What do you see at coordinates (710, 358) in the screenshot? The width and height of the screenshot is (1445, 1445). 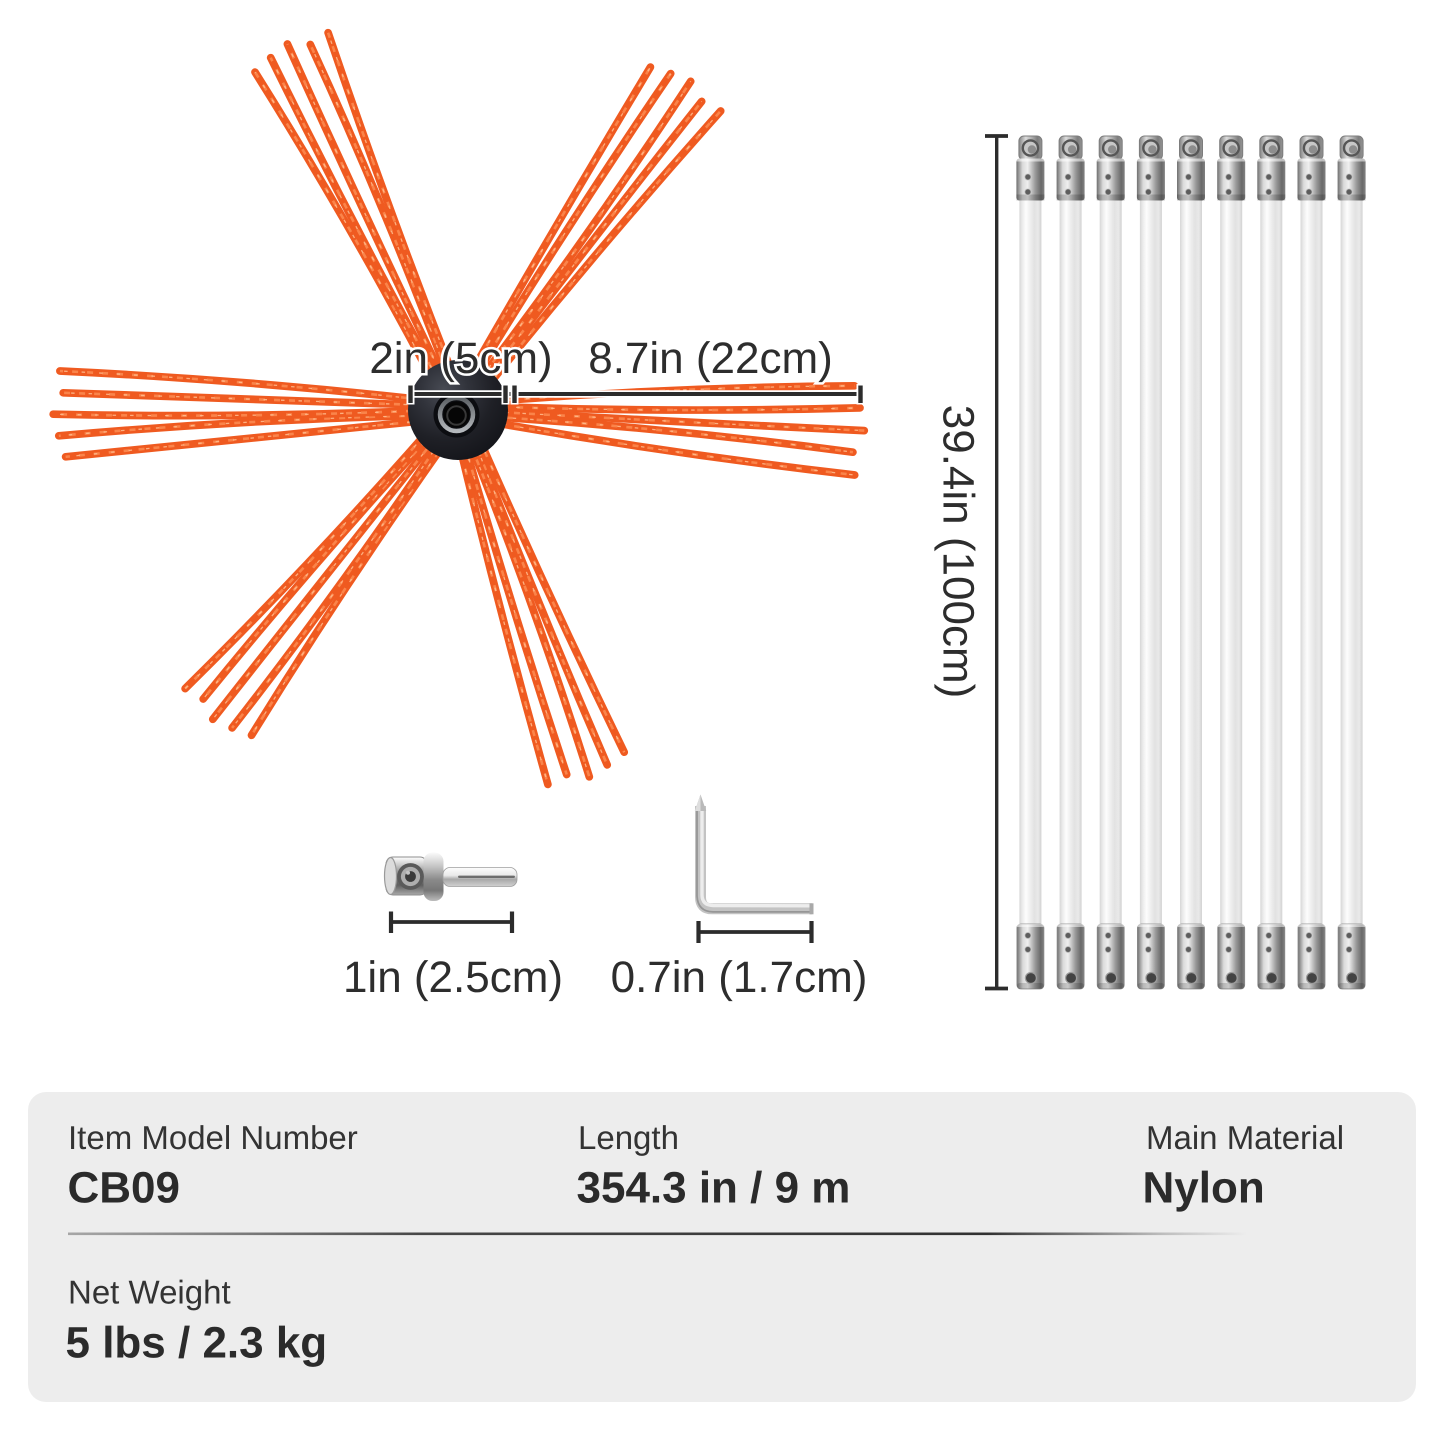 I see `svg-text: 8.7in (22cm)` at bounding box center [710, 358].